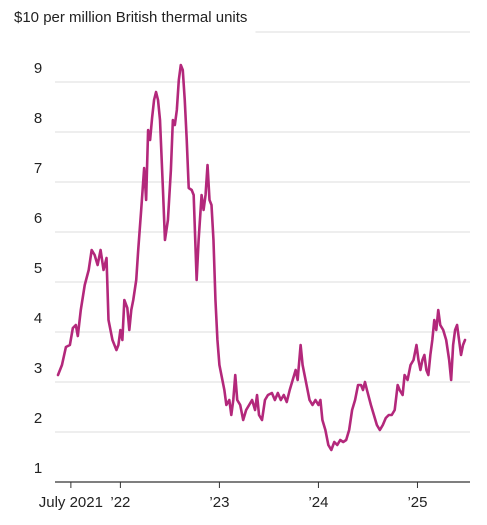  Describe the element at coordinates (38, 68) in the screenshot. I see `y-tick-label: 9` at that location.